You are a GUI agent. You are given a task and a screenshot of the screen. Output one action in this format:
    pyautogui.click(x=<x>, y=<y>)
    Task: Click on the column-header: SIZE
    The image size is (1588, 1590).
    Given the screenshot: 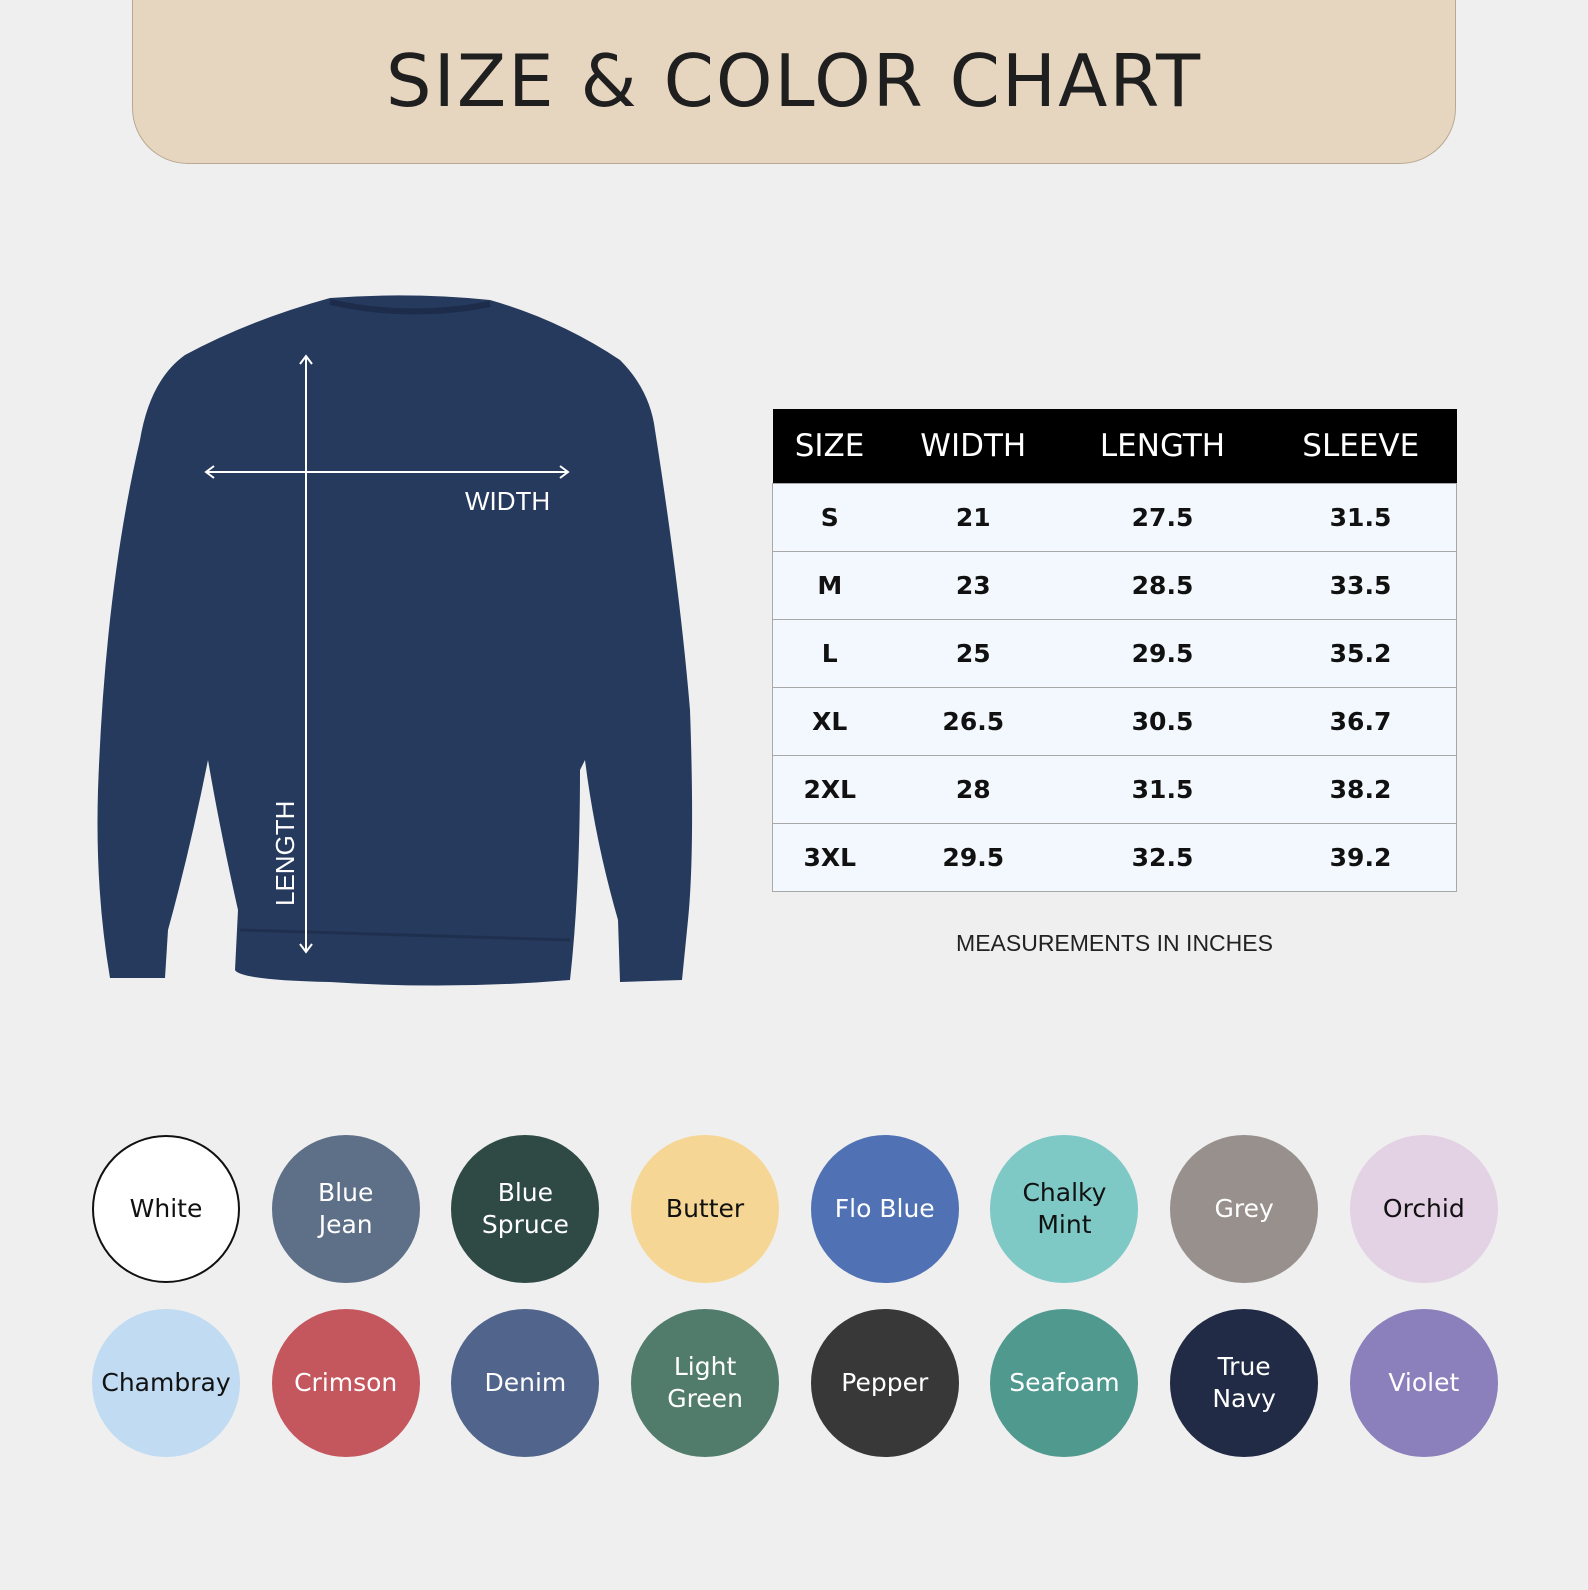 What is the action you would take?
    pyautogui.click(x=829, y=446)
    